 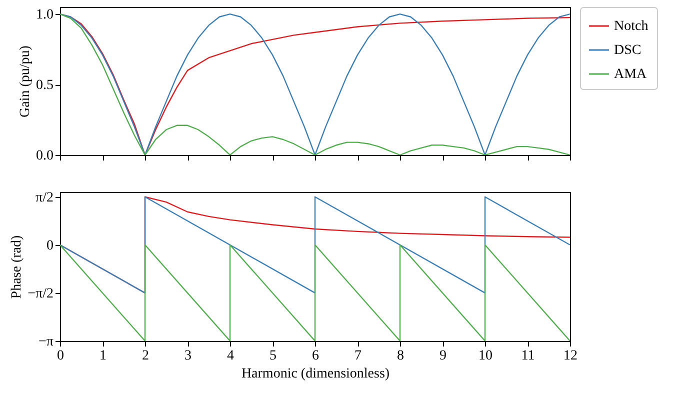 I want to click on y-tick-label: 1.0, so click(x=45, y=15).